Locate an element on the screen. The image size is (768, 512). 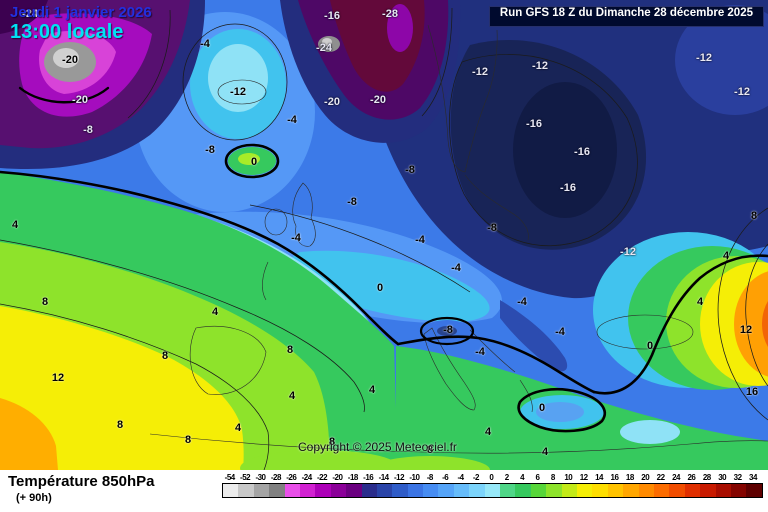
legend-value: 32 is located at coordinates (737, 477).